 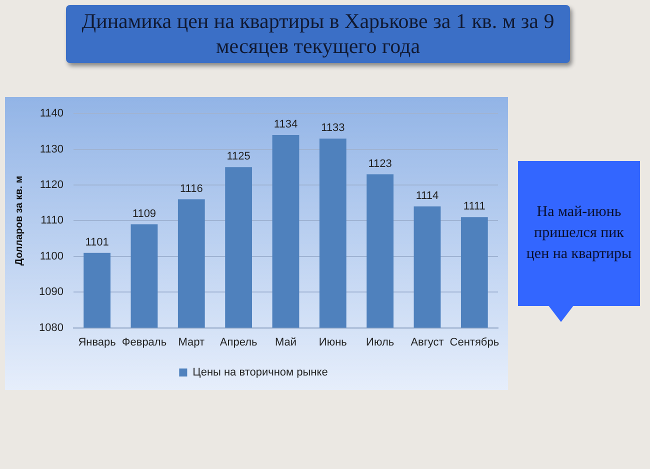 I want to click on data-label: 1116, so click(x=191, y=188).